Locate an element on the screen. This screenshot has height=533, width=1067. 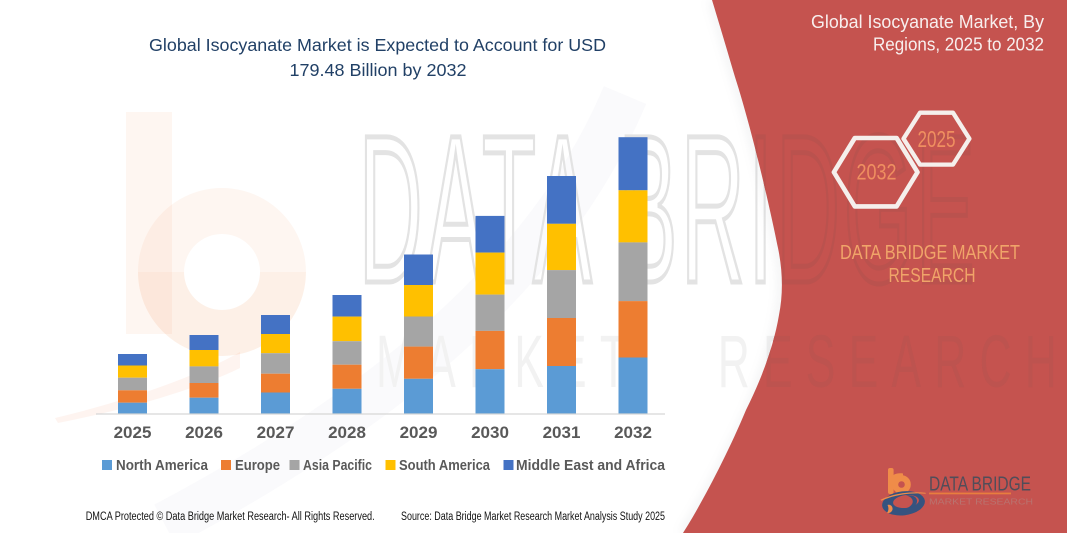
svg-text: Middle East and Africa is located at coordinates (591, 466).